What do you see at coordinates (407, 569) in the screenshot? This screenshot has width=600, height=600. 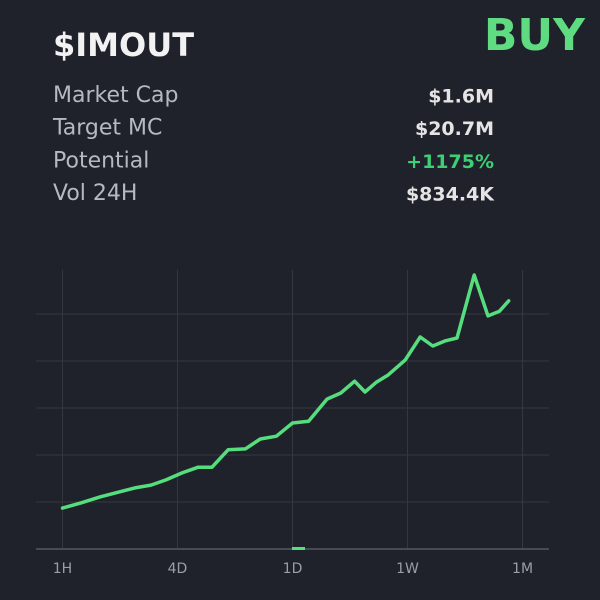 I see `x-tick-label: 1W` at bounding box center [407, 569].